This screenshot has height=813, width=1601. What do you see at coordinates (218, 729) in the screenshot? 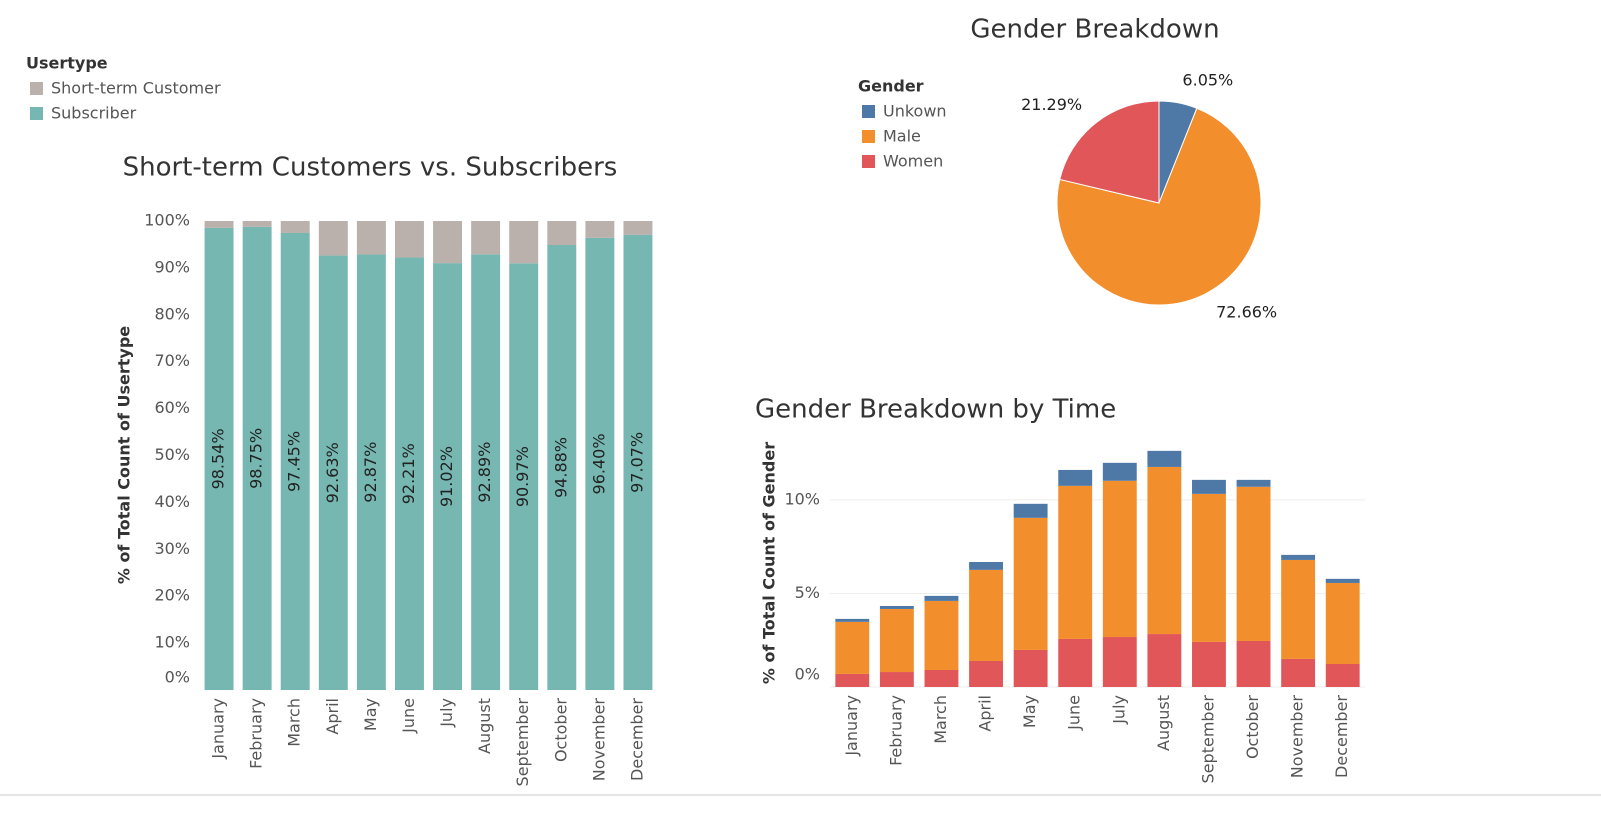
I see `x-tick-label: January` at bounding box center [218, 729].